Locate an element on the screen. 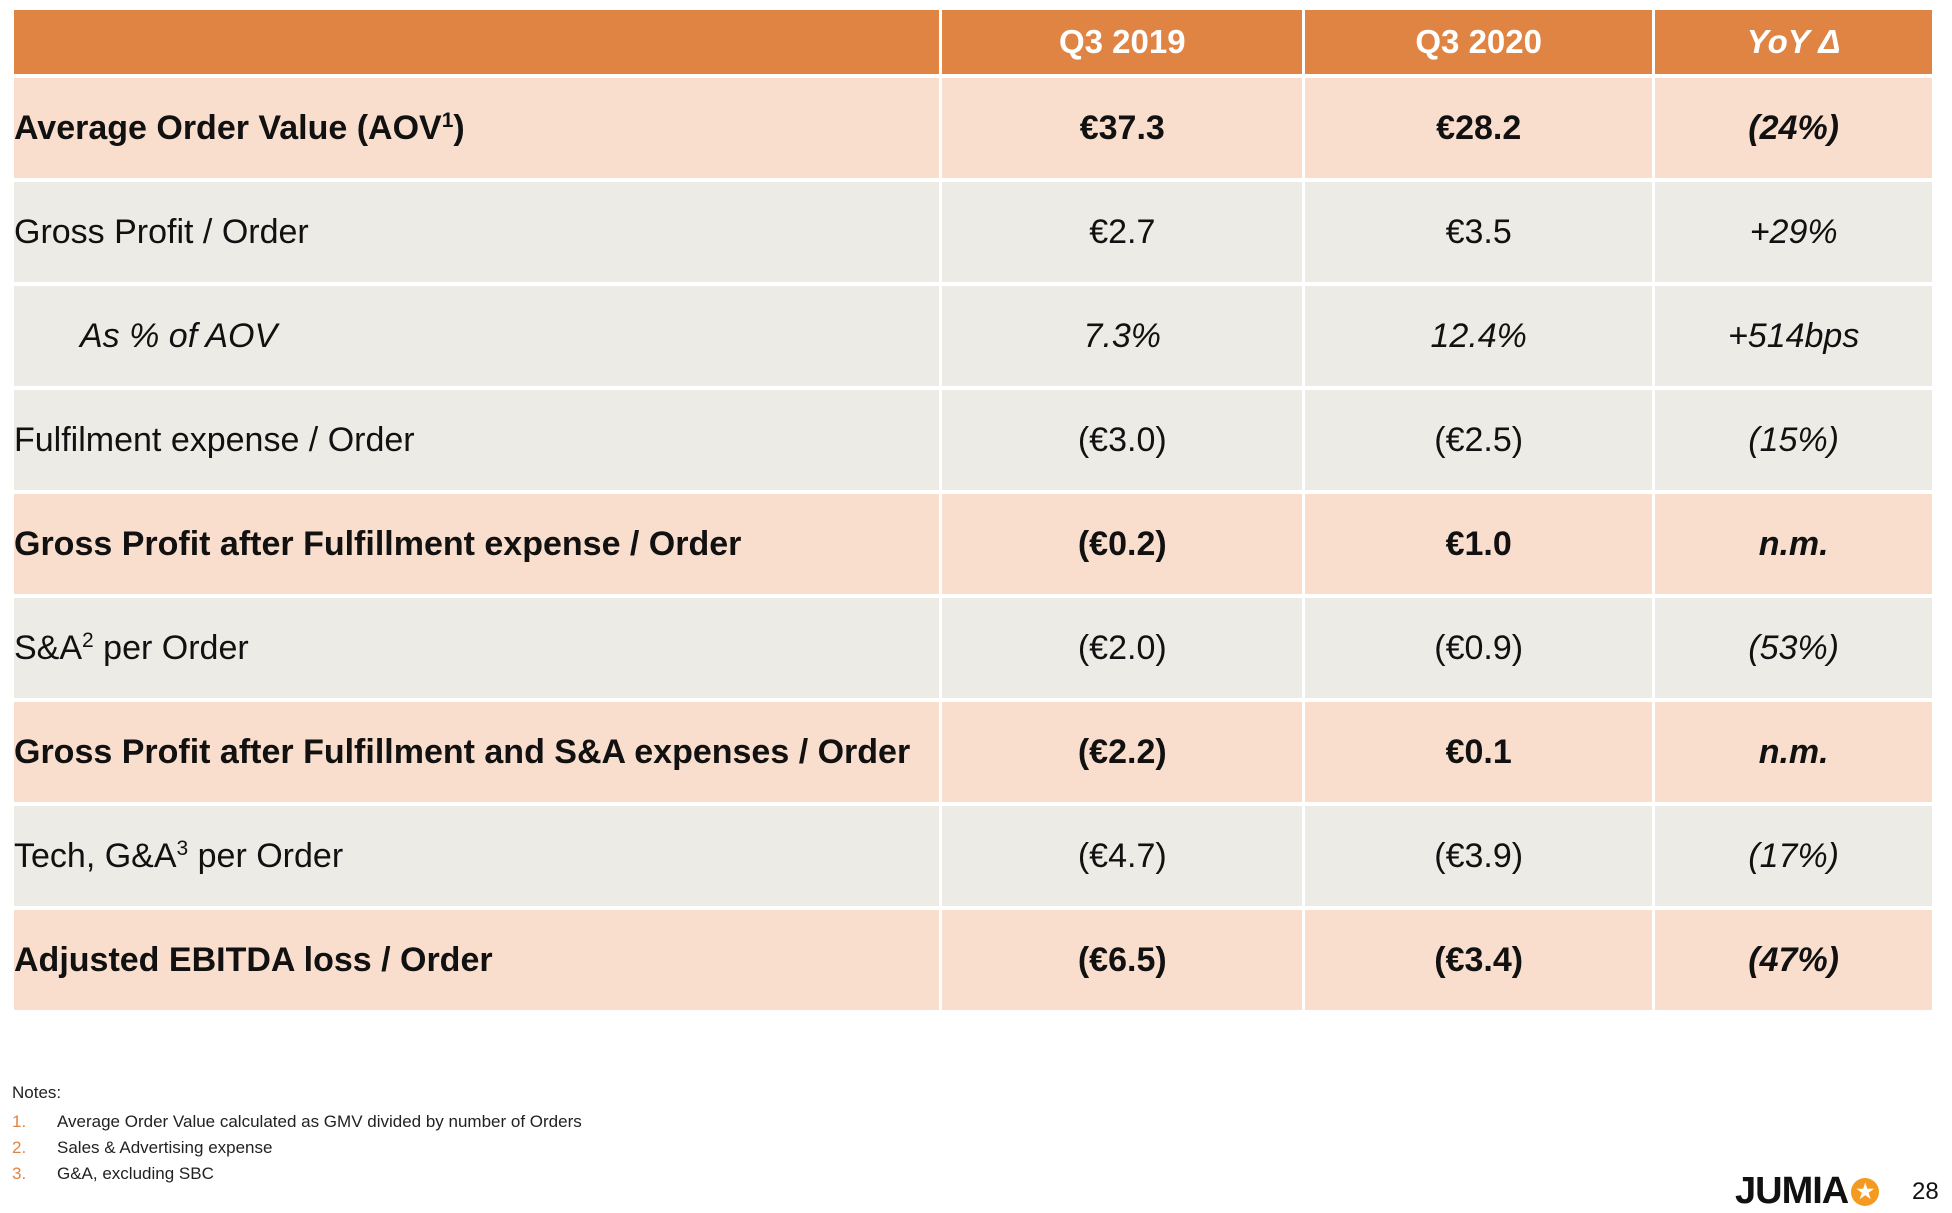 Image resolution: width=1952 pixels, height=1213 pixels. table-row-sa: S&A2 per Order (€2.0) (€0.9) (53%) is located at coordinates (973, 650).